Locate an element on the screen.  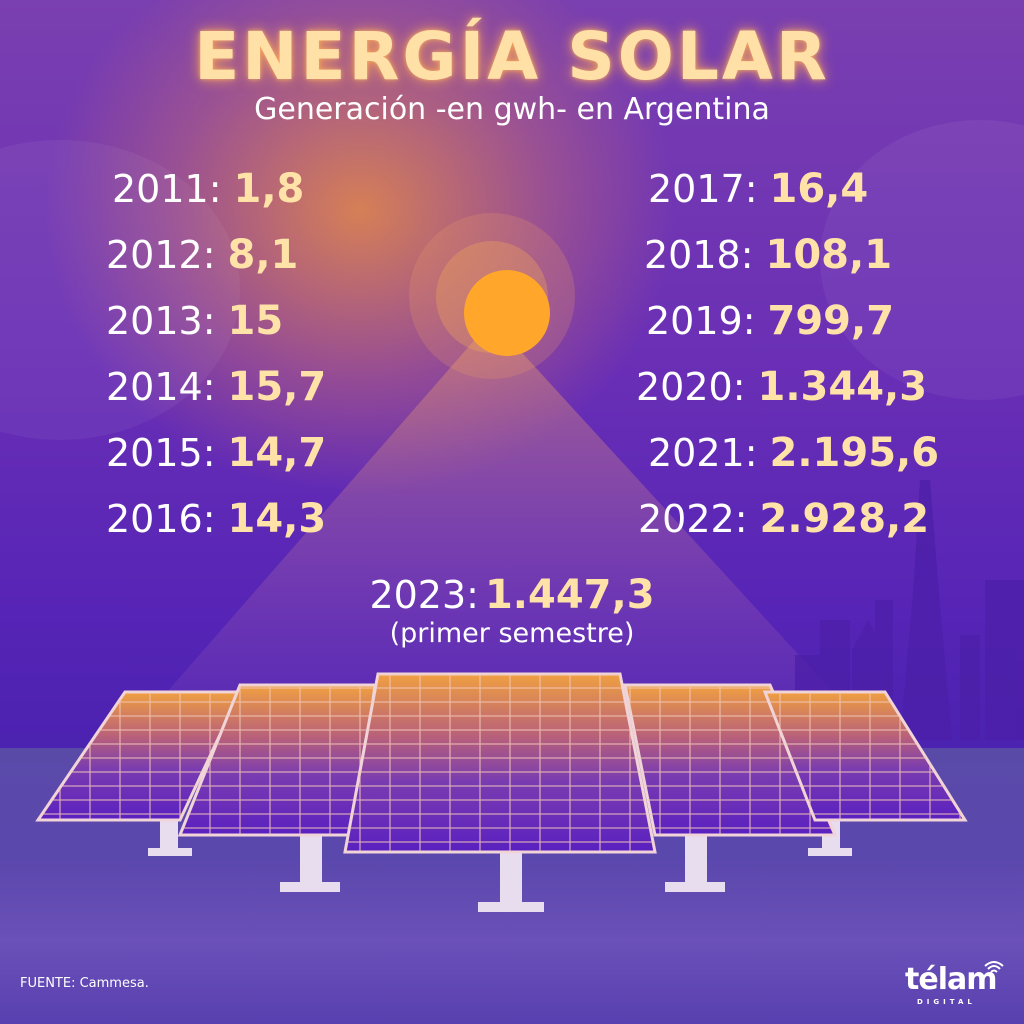
data-row-2014: 2014: 15,7 is located at coordinates (216, 387).